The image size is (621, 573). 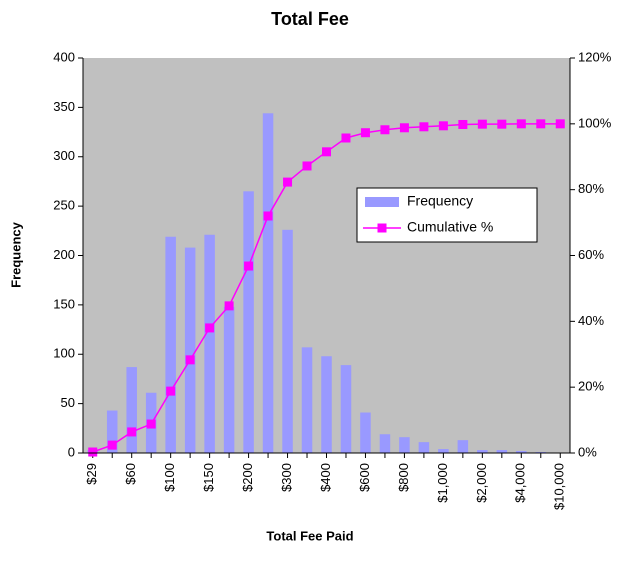 I want to click on x-tick-label: $100, so click(x=169, y=477).